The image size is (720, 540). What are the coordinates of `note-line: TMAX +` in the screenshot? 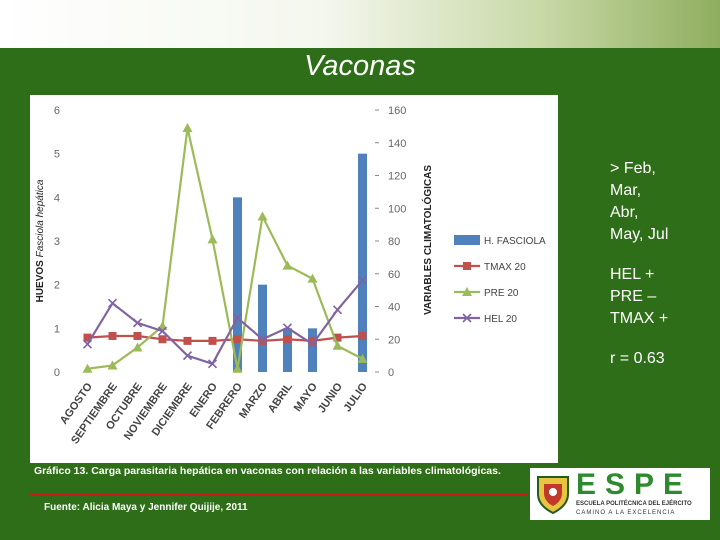 It's located at (639, 318).